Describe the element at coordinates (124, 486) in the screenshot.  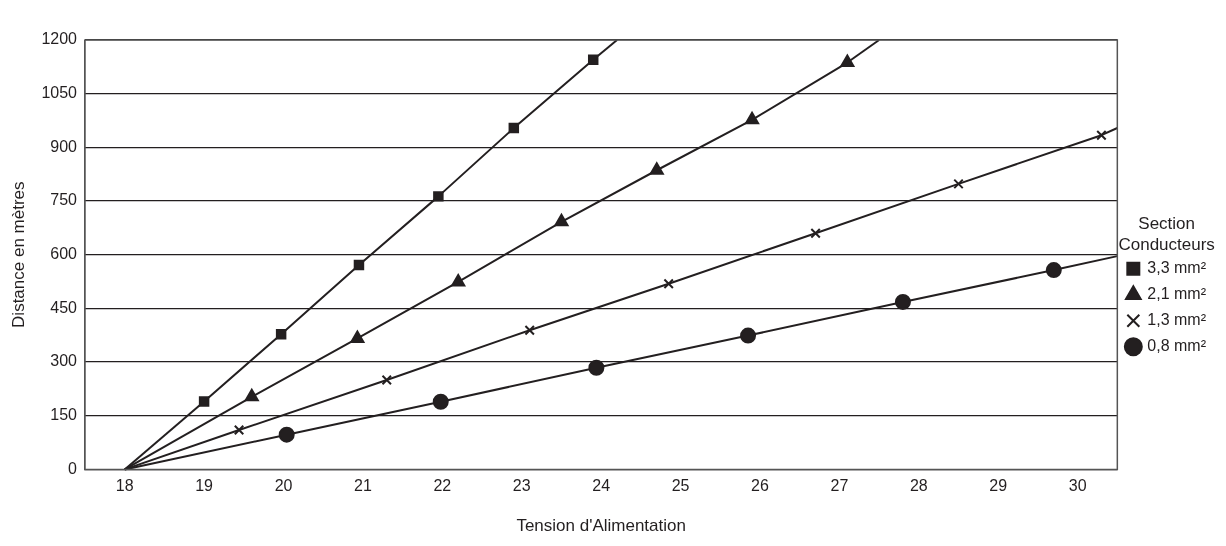
I see `x-tick-label: 18` at that location.